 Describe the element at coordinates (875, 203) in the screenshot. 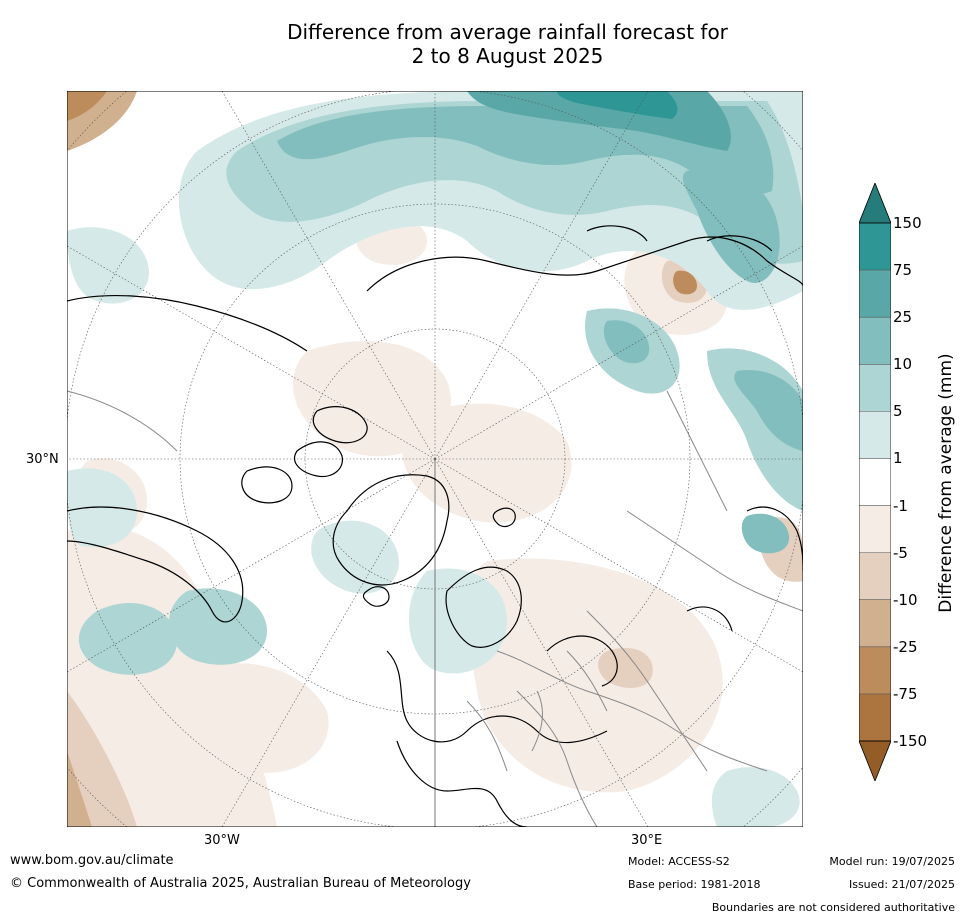

I see `colorbar-extend-top` at that location.